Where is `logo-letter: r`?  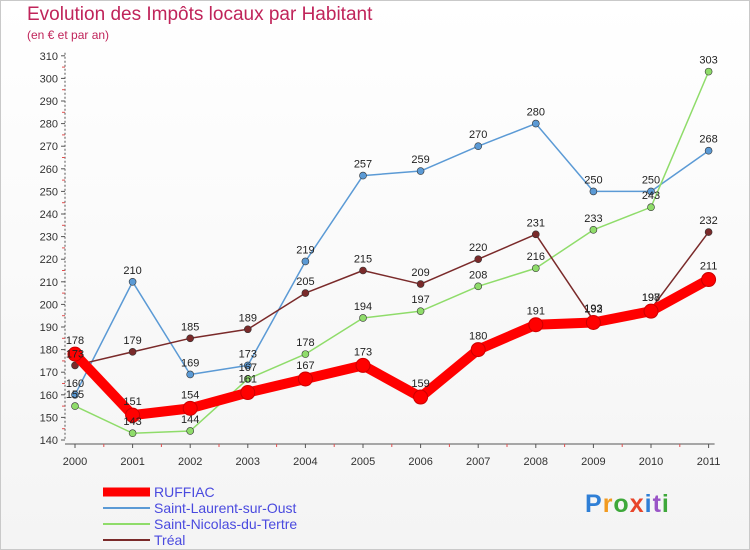
logo-letter: r is located at coordinates (608, 504).